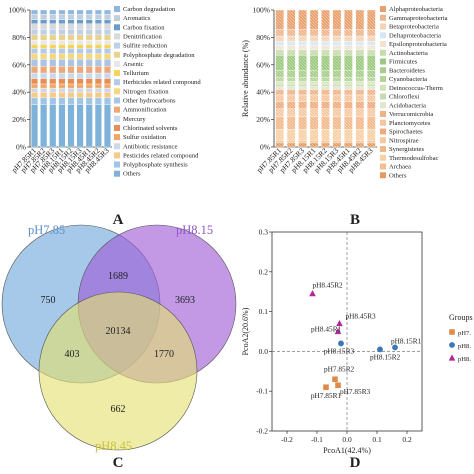 This screenshot has height=474, width=474. I want to click on b-legend-item-others: Others, so click(398, 175).